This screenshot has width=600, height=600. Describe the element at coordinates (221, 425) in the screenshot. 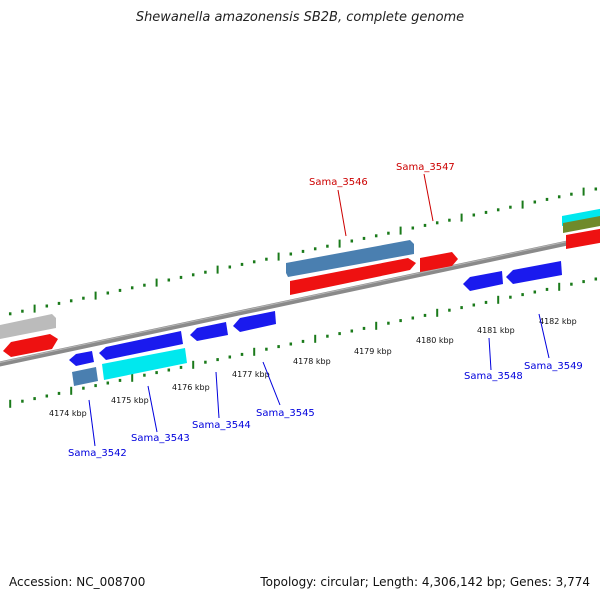

I see `gene-label-sama-3544: Sama_3544` at that location.